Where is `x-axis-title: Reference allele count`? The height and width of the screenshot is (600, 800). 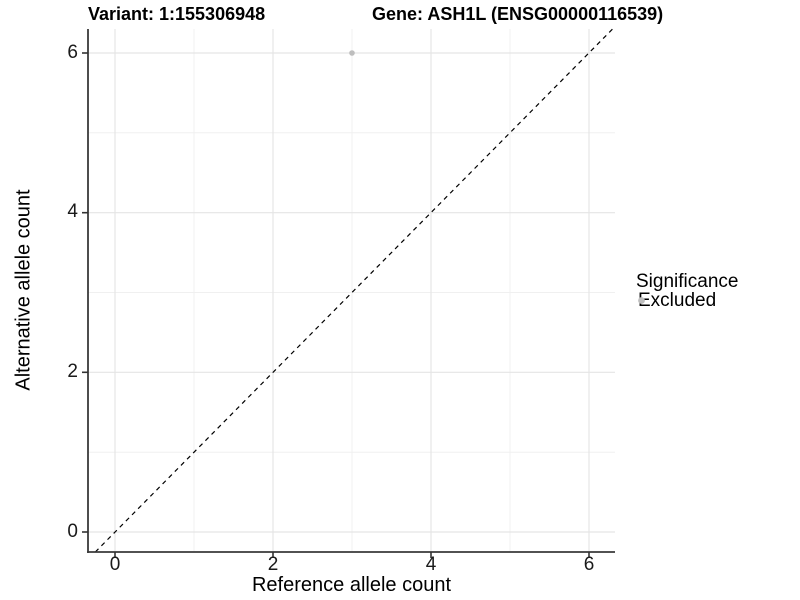 x-axis-title: Reference allele count is located at coordinates (351, 585).